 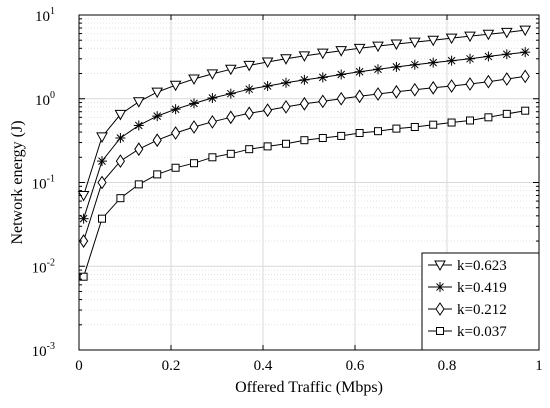 I want to click on legend-label: k=0.623, so click(x=482, y=266).